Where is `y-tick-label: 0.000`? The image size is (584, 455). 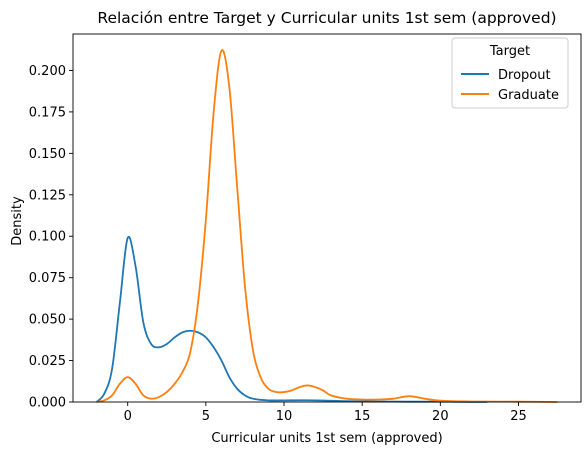
y-tick-label: 0.000 is located at coordinates (47, 403).